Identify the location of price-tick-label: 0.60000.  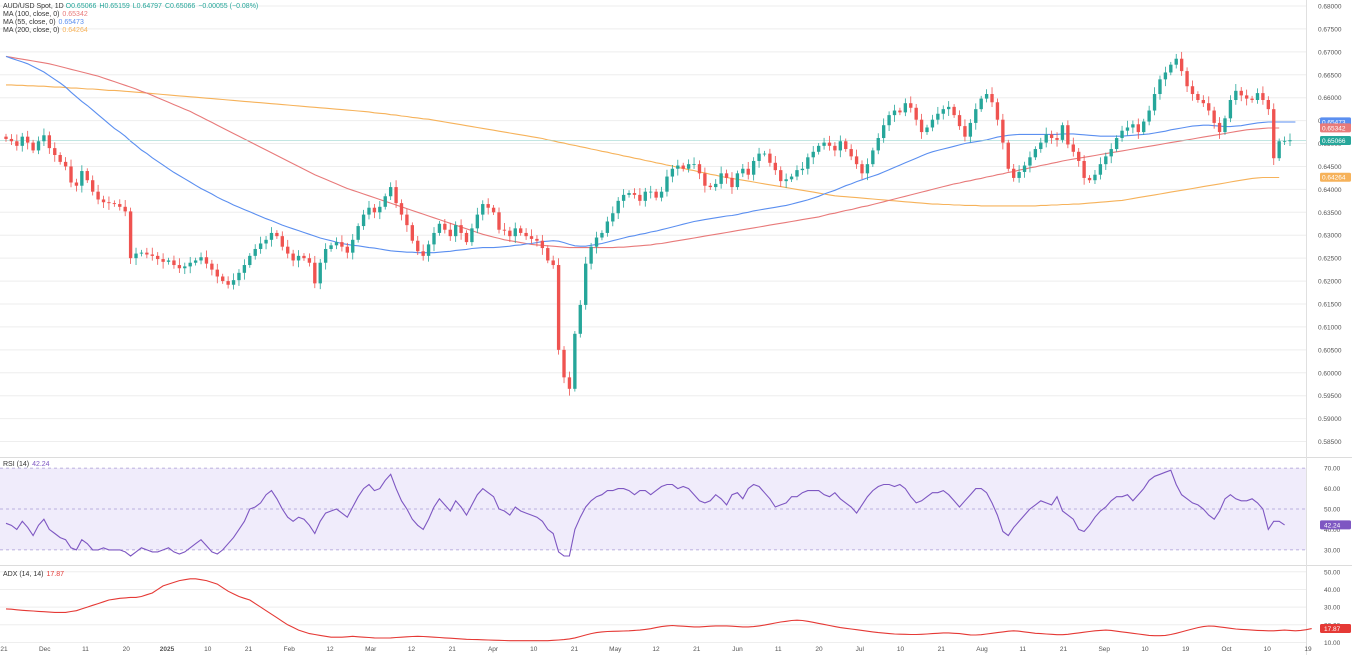
(1330, 373).